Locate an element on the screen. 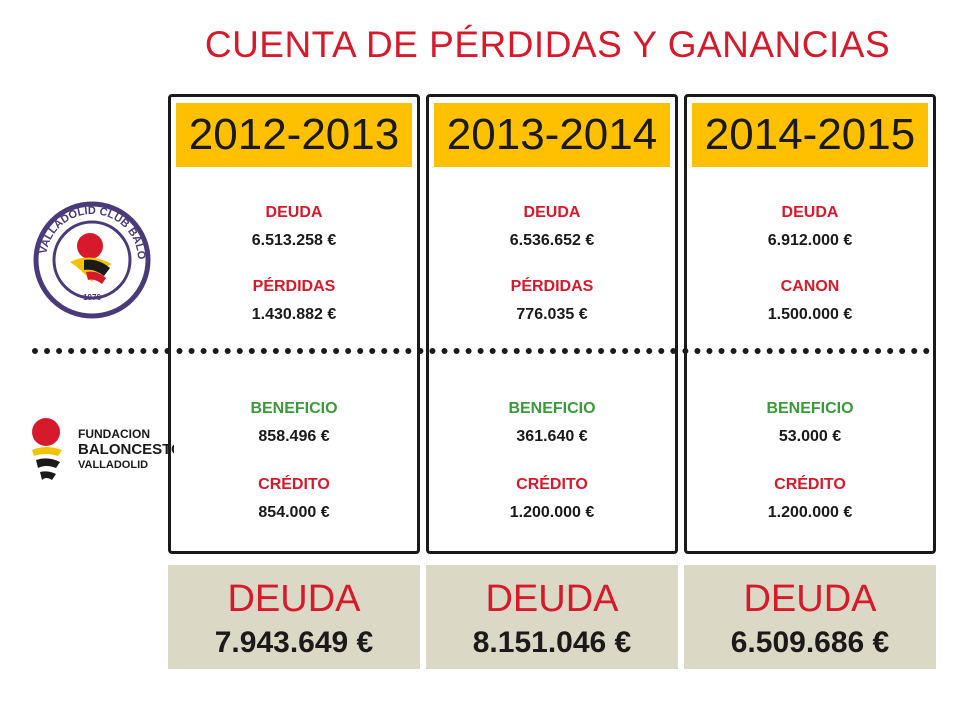  year-header-2012-2013: 2012-2013 is located at coordinates (294, 135).